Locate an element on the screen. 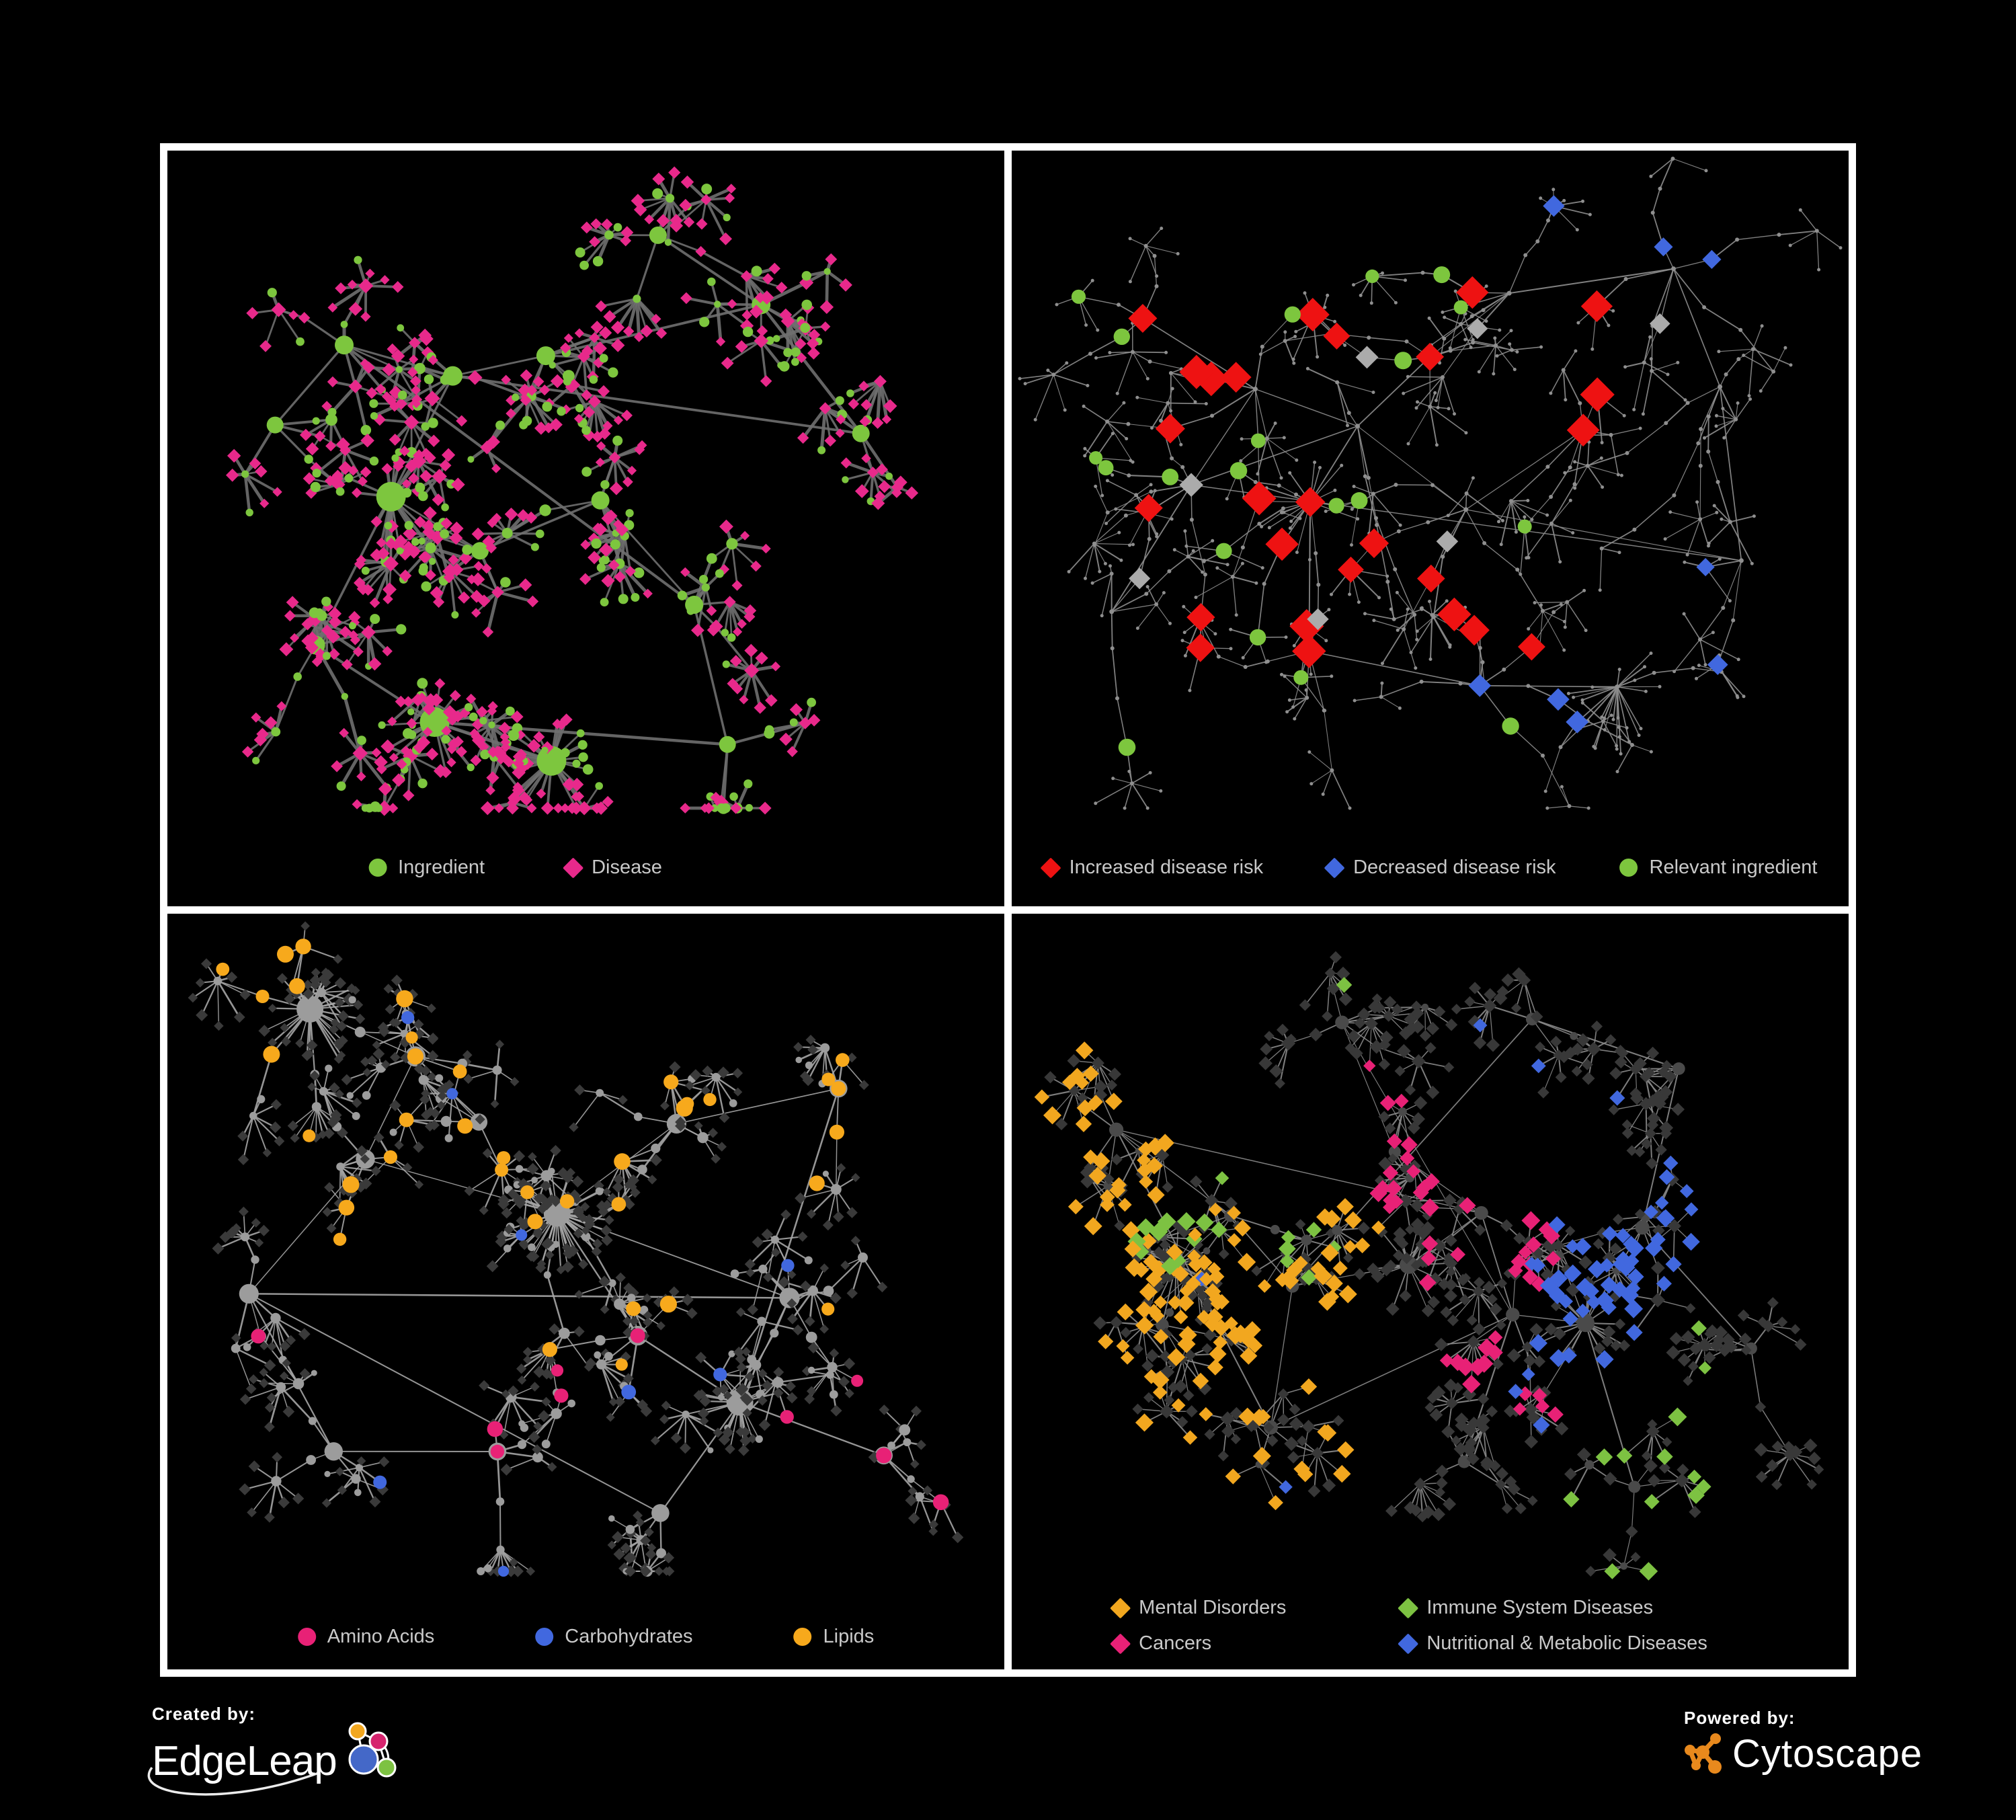 The image size is (2016, 1820). legend-label: Increased disease risk is located at coordinates (1166, 867).